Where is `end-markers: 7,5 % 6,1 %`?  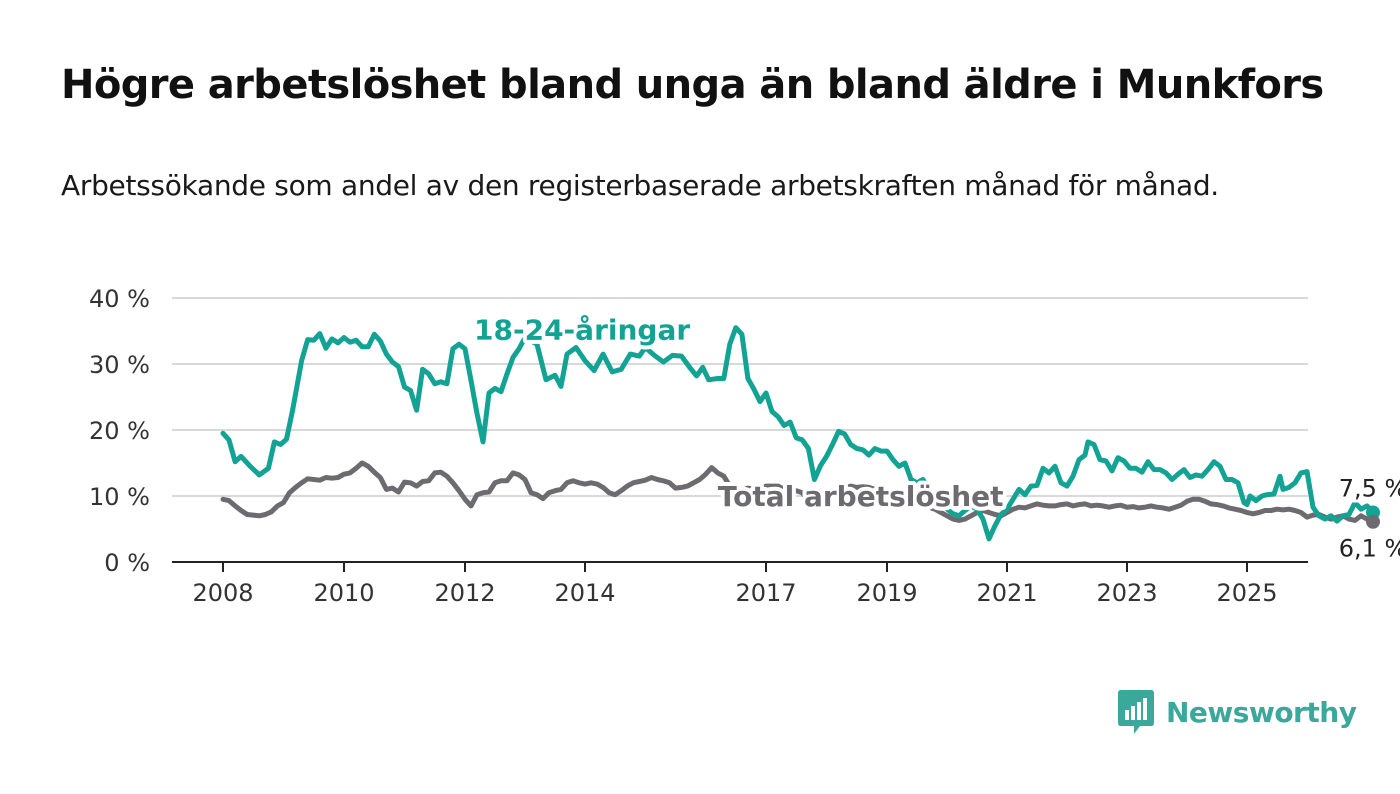
end-markers: 7,5 % 6,1 % is located at coordinates (1368, 519).